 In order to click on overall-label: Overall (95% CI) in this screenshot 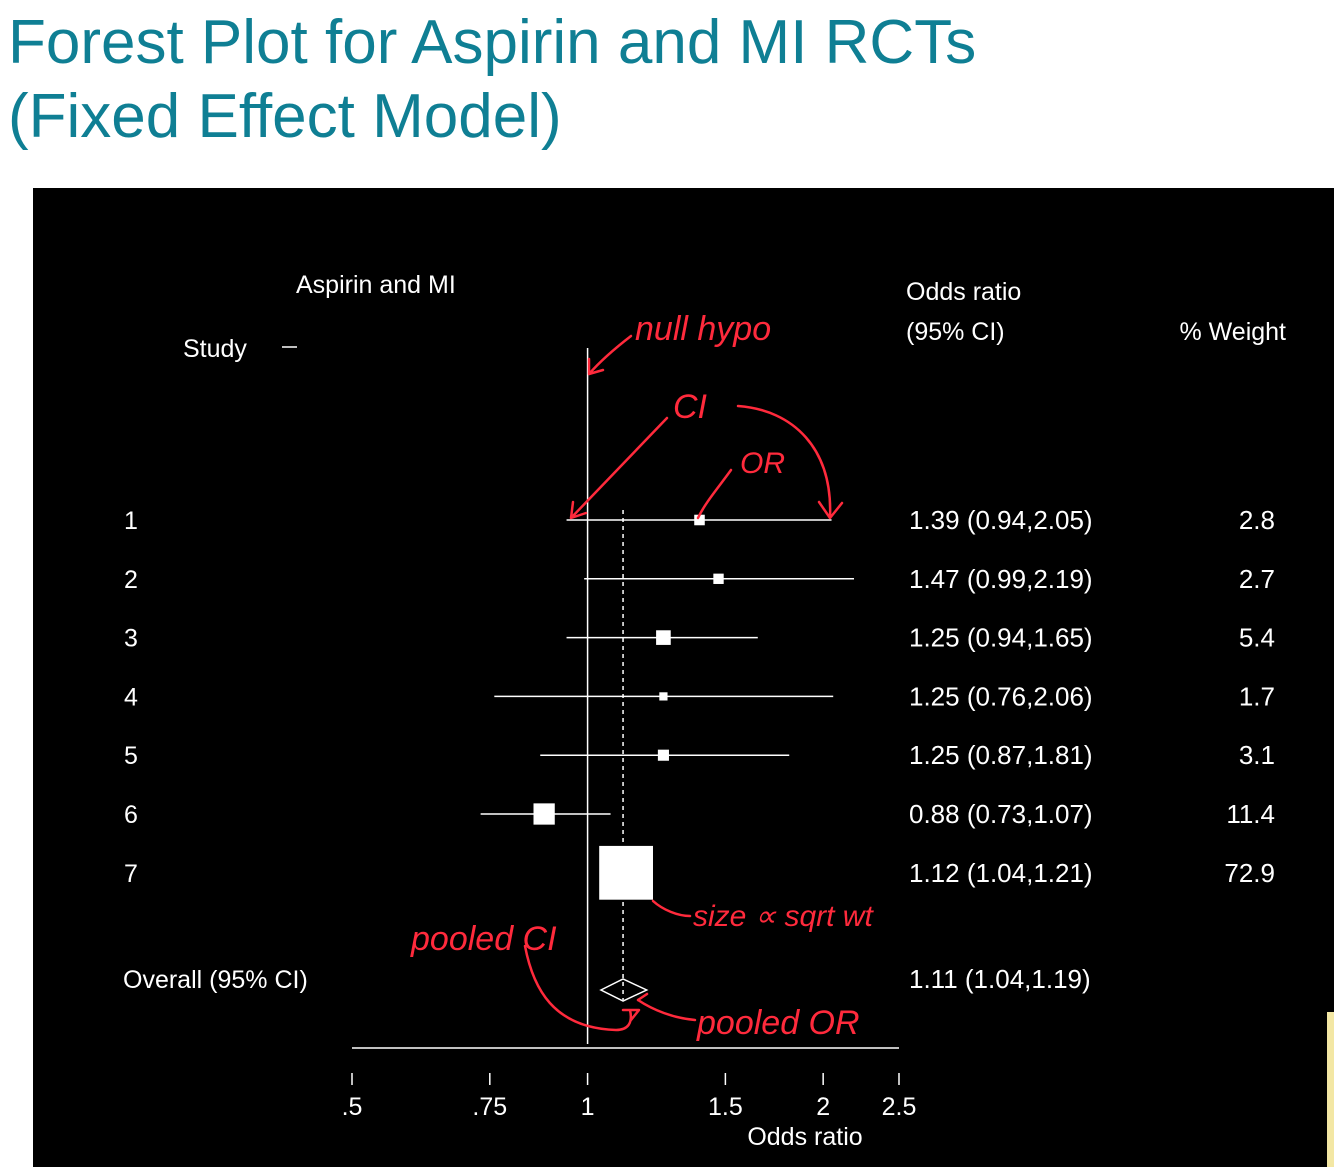, I will do `click(215, 980)`.